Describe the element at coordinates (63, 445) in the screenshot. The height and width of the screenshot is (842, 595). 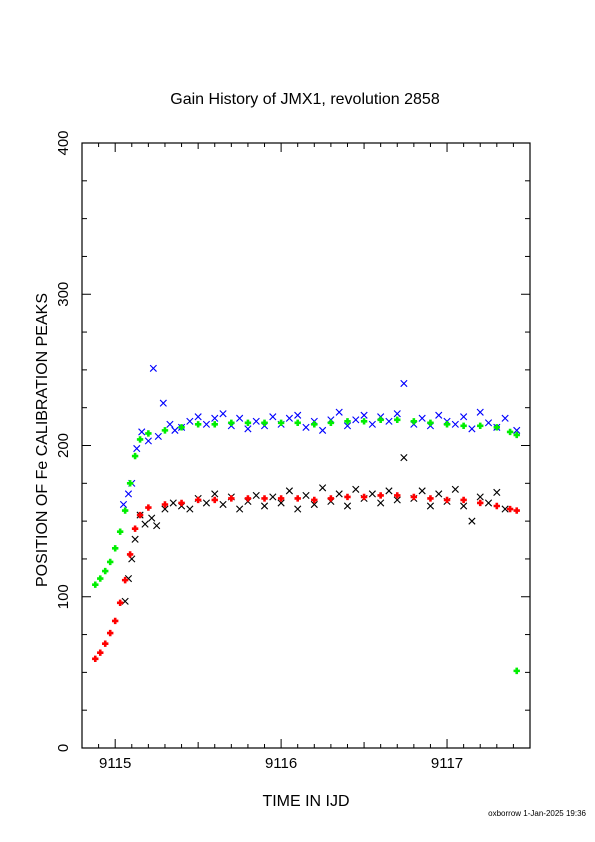
I see `y-tick-label: 200` at that location.